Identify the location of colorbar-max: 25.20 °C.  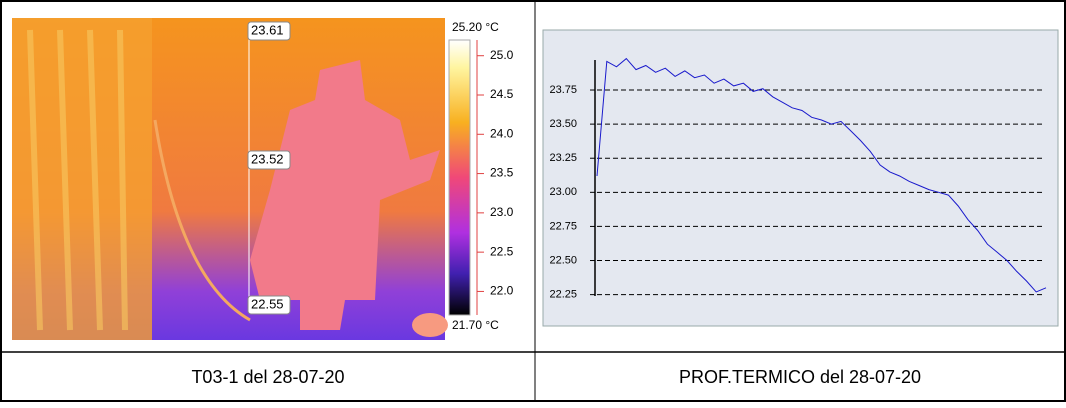
(475, 27).